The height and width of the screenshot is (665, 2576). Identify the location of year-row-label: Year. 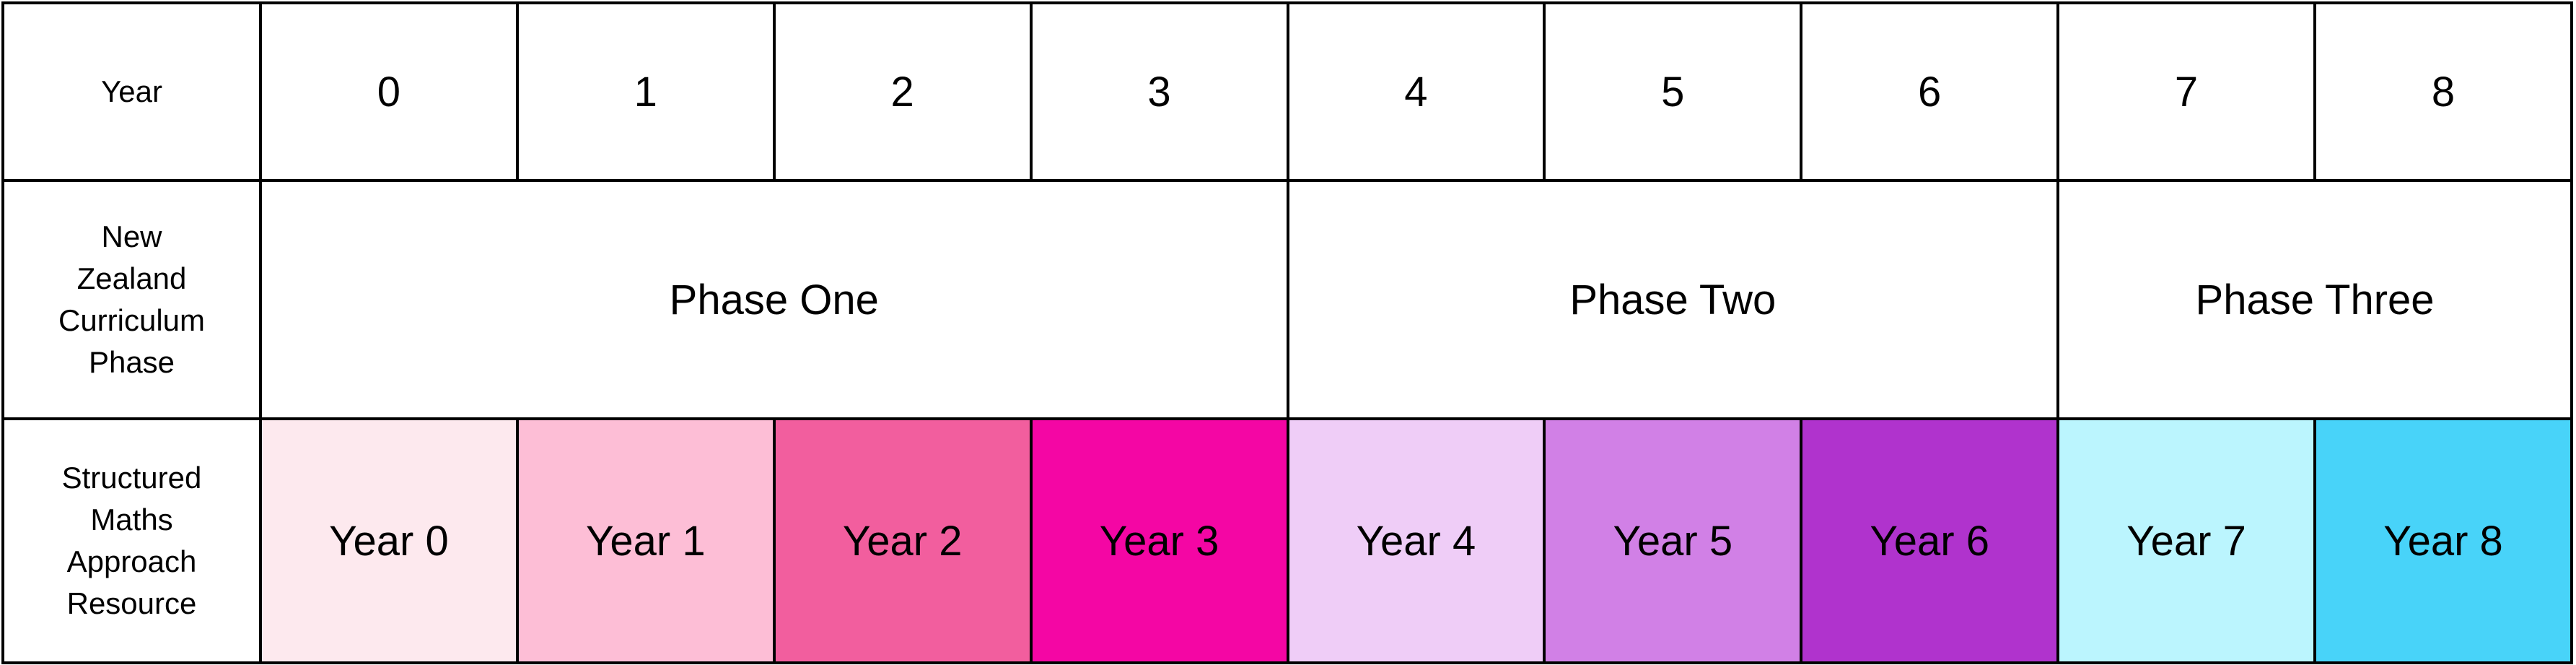
(131, 91).